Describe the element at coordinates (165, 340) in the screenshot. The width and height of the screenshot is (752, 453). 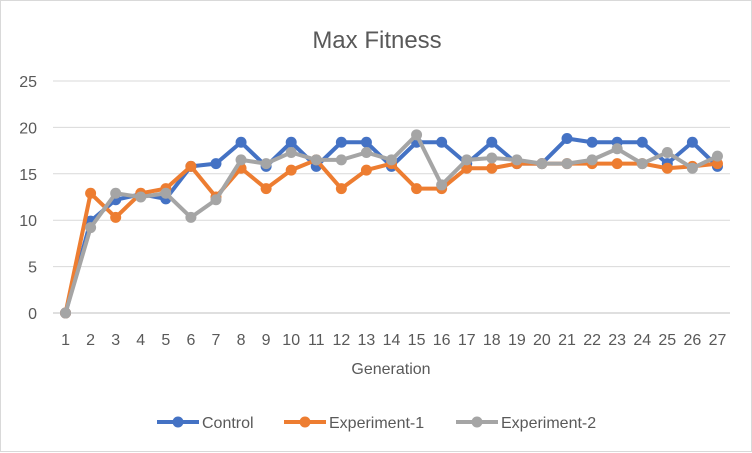
I see `x-tick-label: 5` at that location.